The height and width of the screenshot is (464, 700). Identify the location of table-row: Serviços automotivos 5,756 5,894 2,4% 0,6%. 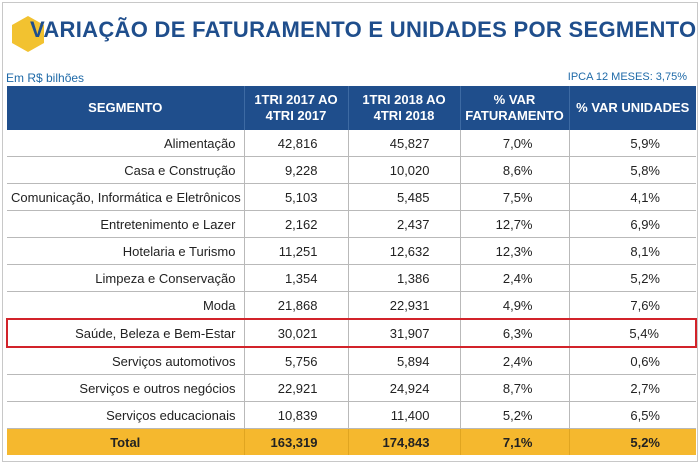
(351, 361).